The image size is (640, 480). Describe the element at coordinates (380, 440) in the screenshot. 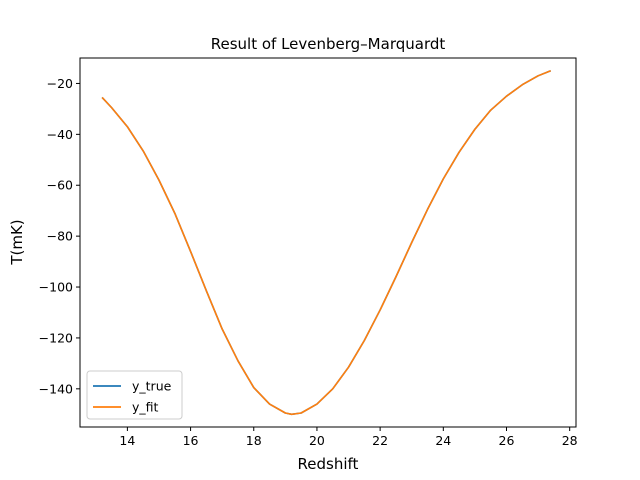

I see `x-tick-label: 22` at that location.